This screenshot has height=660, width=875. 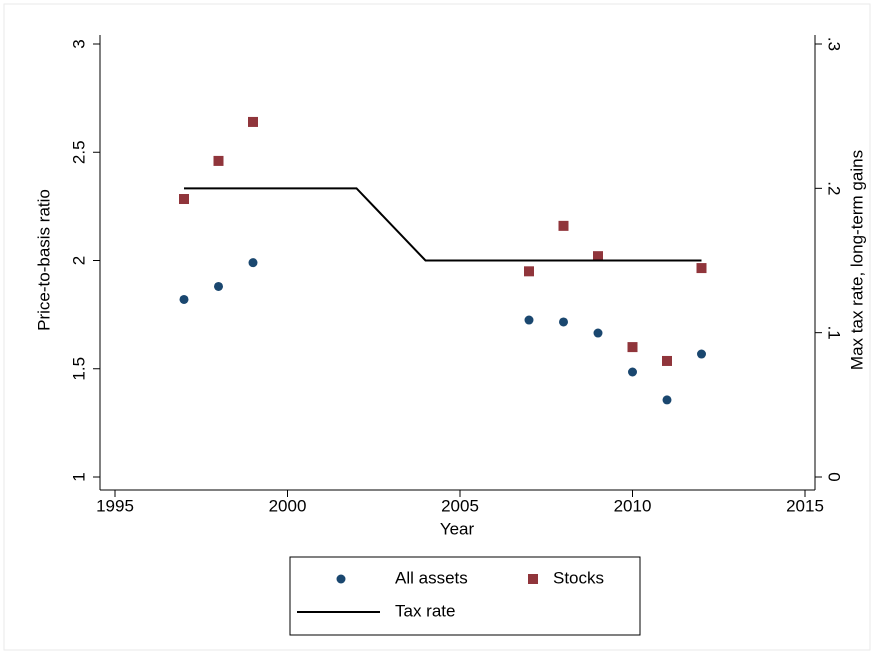 I want to click on y2-tick-label: .3, so click(x=834, y=44).